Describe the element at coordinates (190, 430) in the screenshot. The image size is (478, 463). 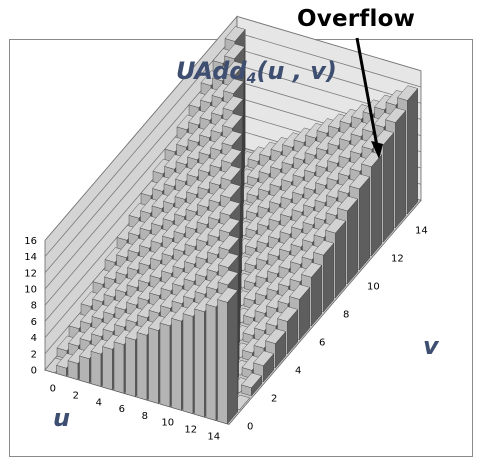
I see `u-tick-label: 12` at that location.